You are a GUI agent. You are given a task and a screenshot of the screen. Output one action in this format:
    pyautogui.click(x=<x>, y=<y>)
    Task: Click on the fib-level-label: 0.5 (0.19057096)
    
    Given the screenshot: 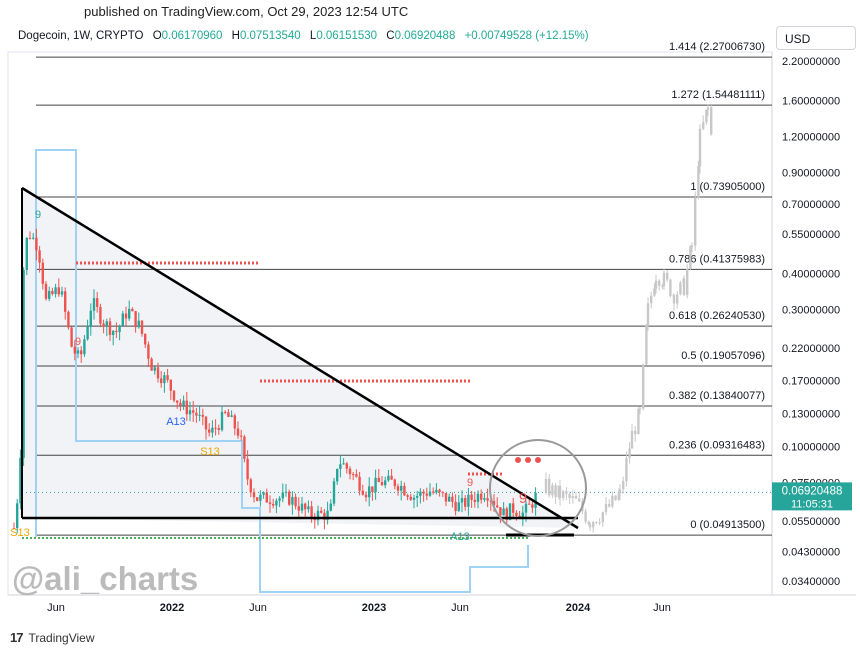 What is the action you would take?
    pyautogui.click(x=723, y=356)
    